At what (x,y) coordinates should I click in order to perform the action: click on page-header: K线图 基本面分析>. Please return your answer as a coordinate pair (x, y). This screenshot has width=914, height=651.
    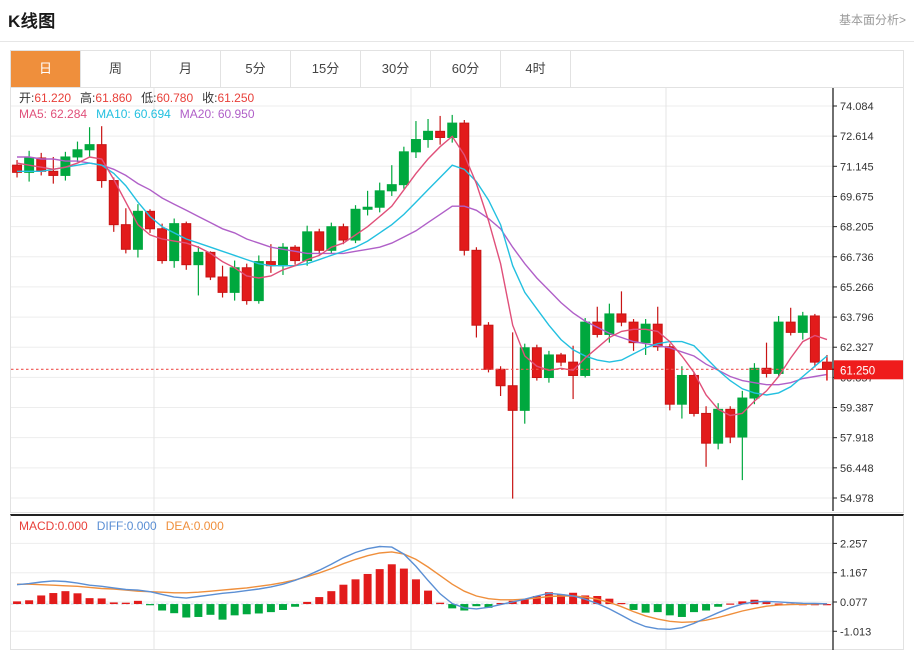
    Looking at the image, I should click on (457, 21).